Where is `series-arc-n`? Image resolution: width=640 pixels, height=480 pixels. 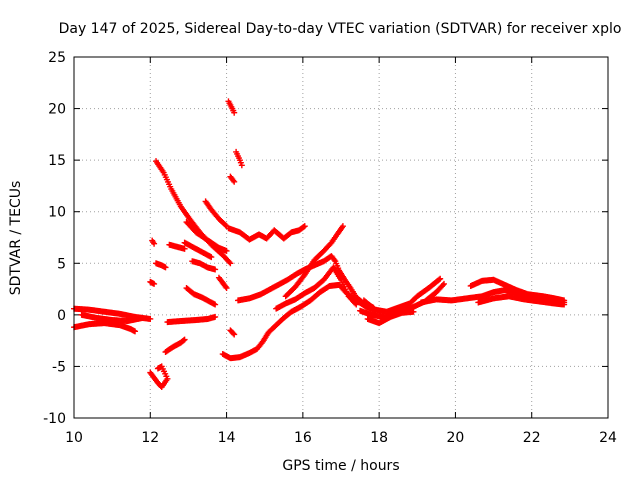 series-arc-n is located at coordinates (222, 283).